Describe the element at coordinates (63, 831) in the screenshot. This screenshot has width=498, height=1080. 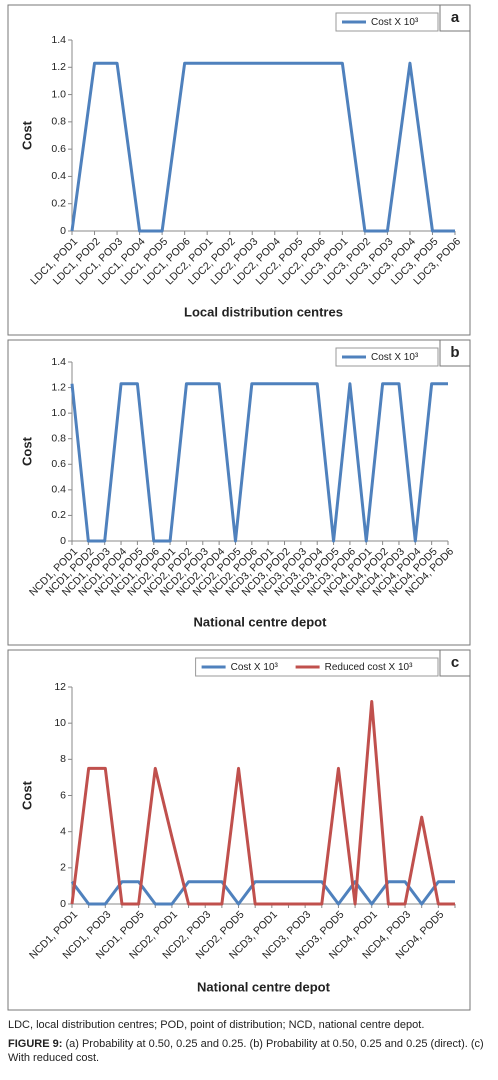
I see `y-tick-label: 4` at that location.